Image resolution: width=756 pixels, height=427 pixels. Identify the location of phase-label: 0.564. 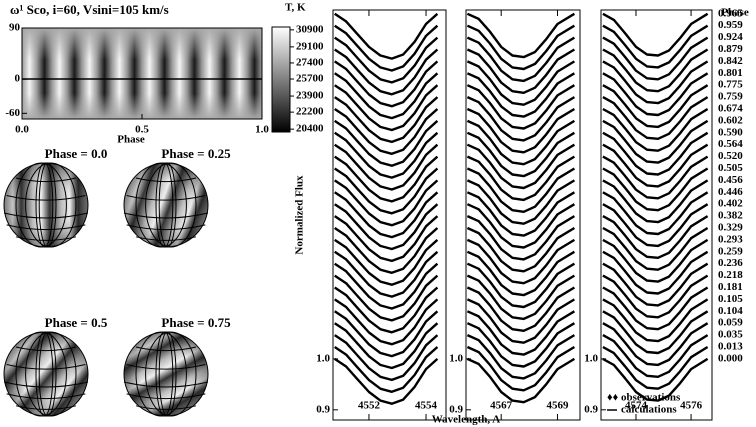
(730, 144).